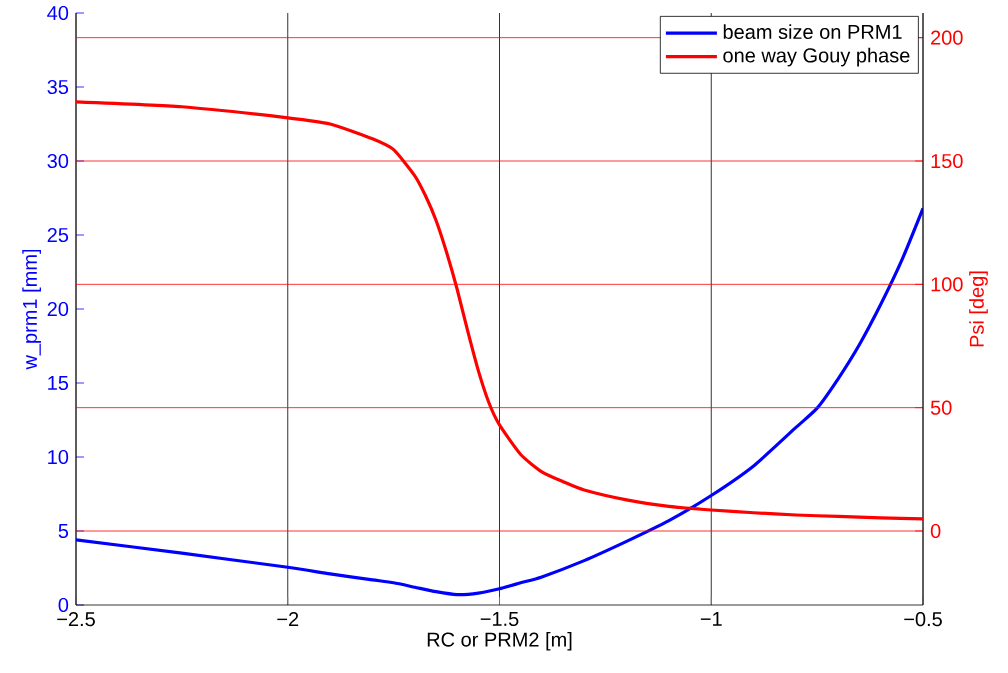 Image resolution: width=1008 pixels, height=673 pixels. What do you see at coordinates (58, 383) in the screenshot?
I see `y-tick-label: 15` at bounding box center [58, 383].